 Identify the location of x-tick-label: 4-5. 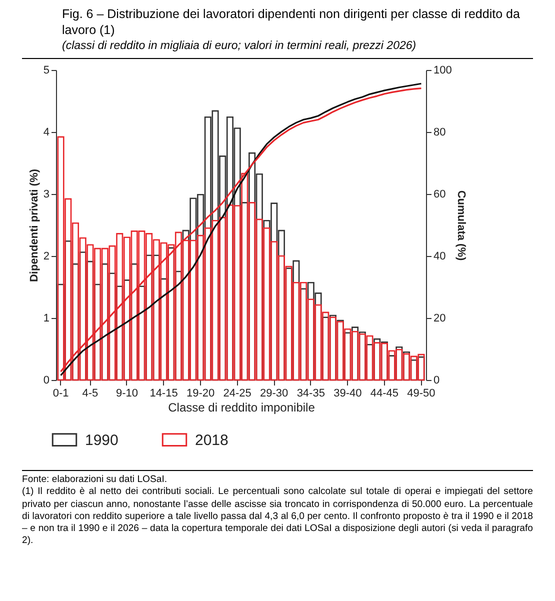
(90, 394).